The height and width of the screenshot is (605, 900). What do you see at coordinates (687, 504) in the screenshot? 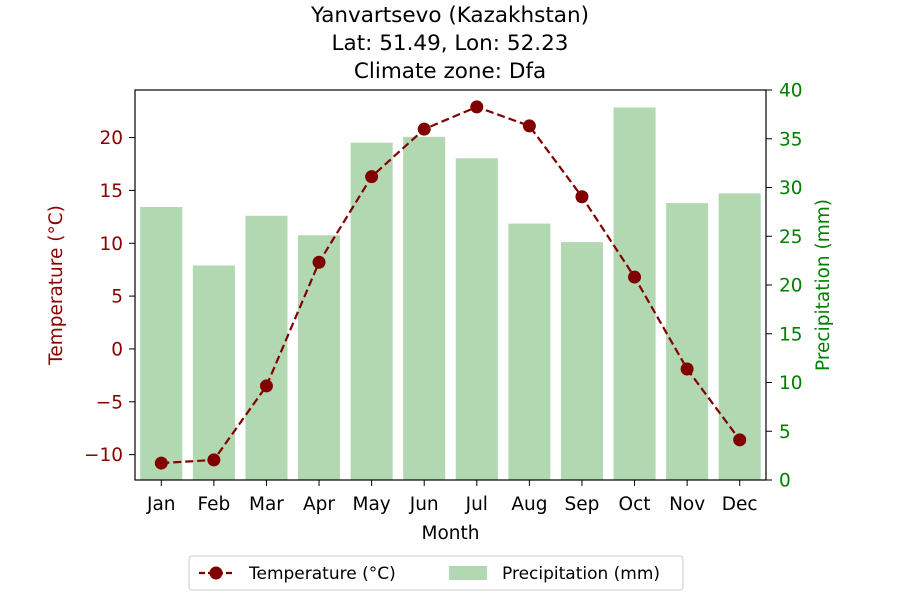
I see `x-tick-label: Nov` at bounding box center [687, 504].